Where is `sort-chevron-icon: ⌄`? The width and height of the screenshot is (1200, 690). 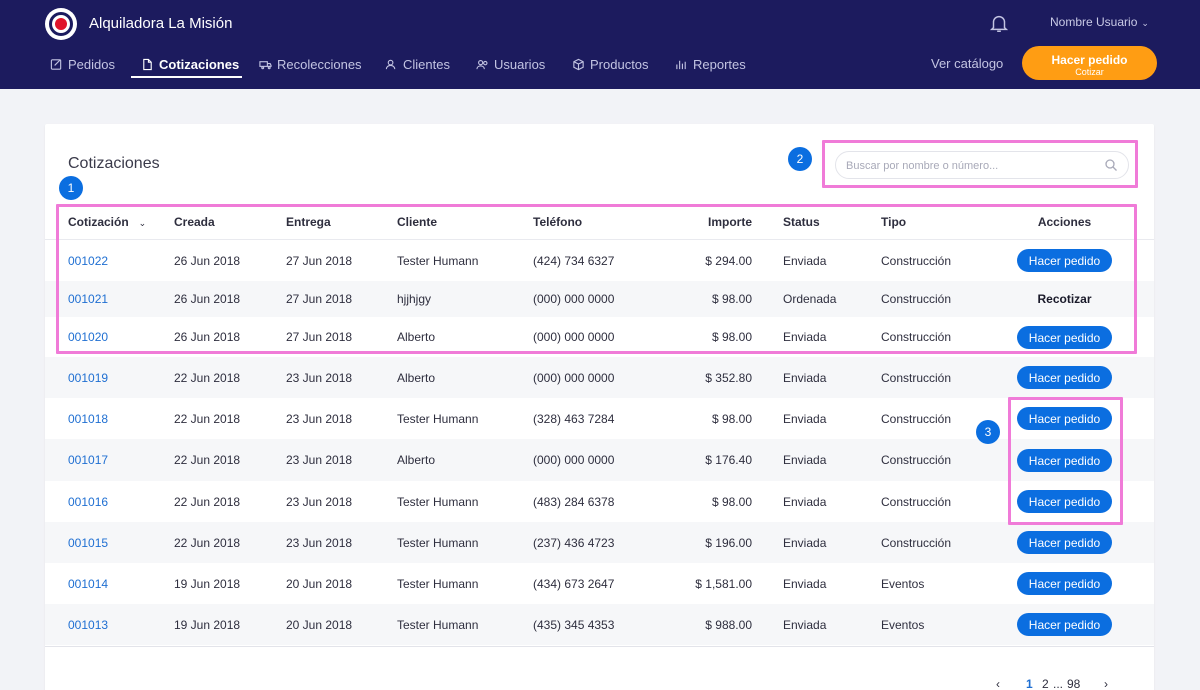 sort-chevron-icon: ⌄ is located at coordinates (142, 223).